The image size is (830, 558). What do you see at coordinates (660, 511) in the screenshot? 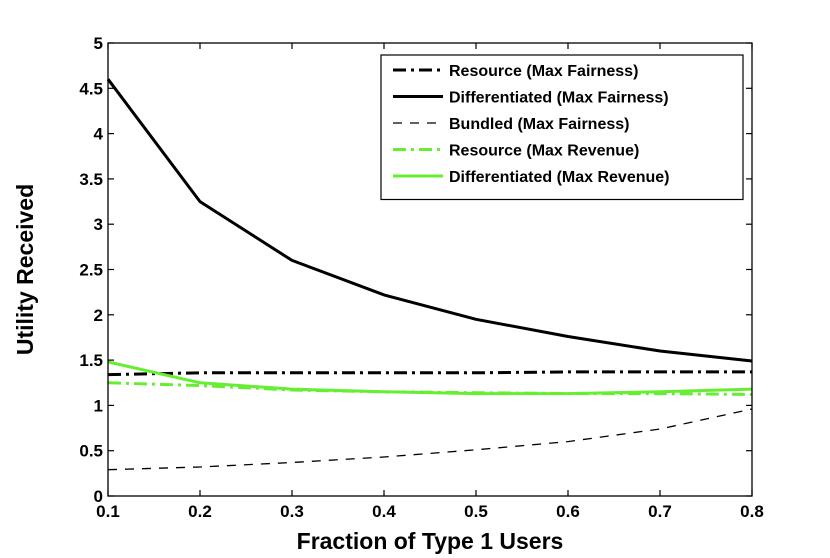
I see `x-tick-label: 0.7` at bounding box center [660, 511].